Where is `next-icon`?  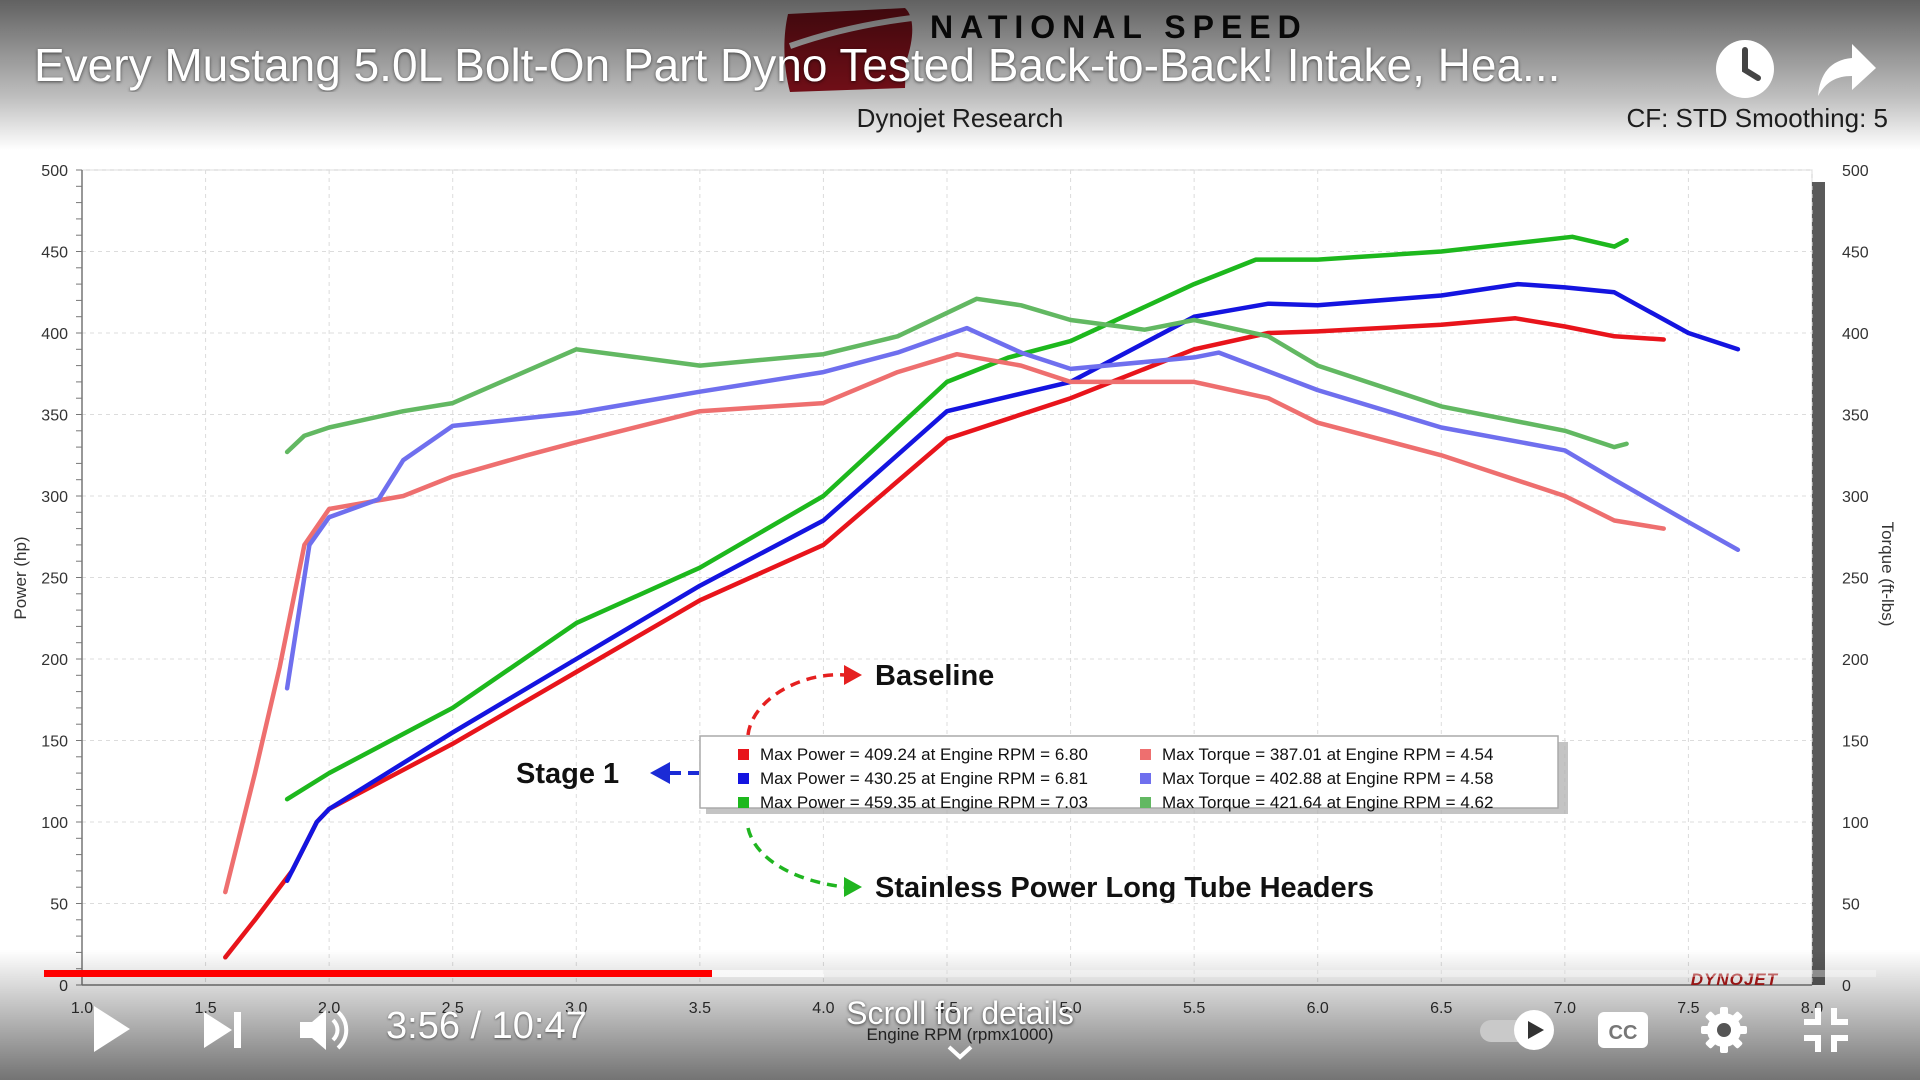
next-icon is located at coordinates (223, 1030).